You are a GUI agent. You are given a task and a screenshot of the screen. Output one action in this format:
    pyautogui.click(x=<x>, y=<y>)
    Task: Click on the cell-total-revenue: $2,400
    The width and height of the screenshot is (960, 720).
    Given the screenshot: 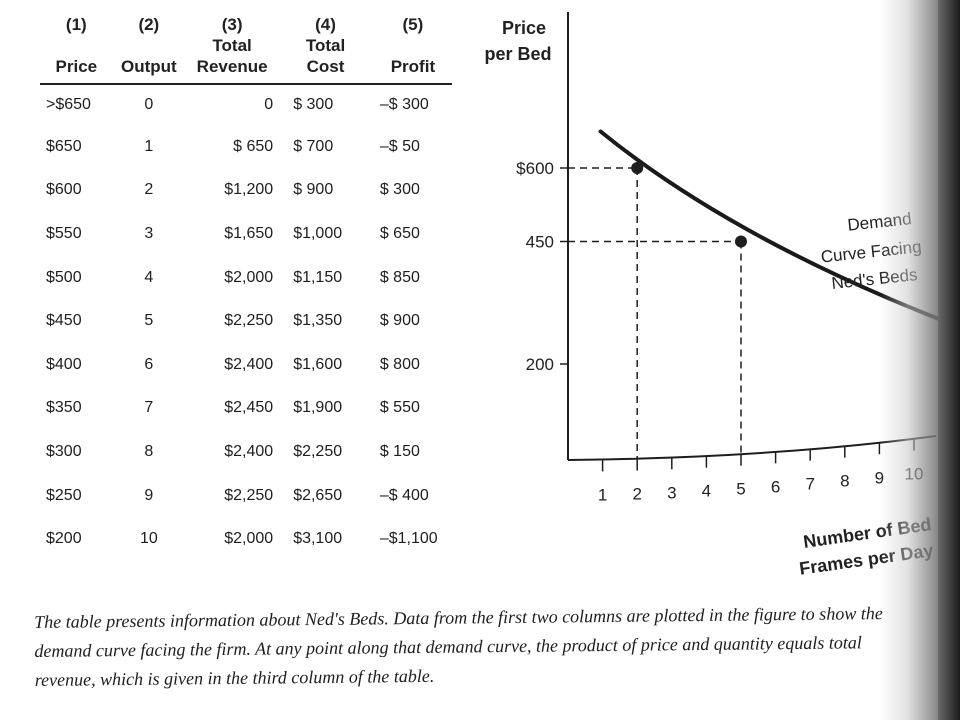 What is the action you would take?
    pyautogui.click(x=249, y=451)
    